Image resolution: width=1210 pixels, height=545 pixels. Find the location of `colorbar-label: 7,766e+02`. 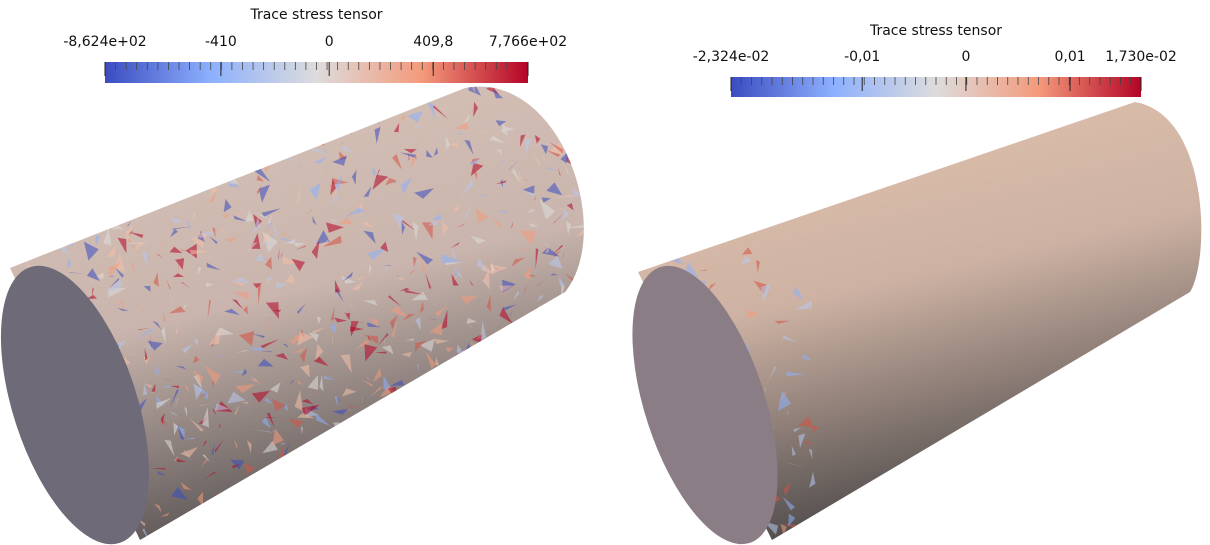

colorbar-label: 7,766e+02 is located at coordinates (528, 42).